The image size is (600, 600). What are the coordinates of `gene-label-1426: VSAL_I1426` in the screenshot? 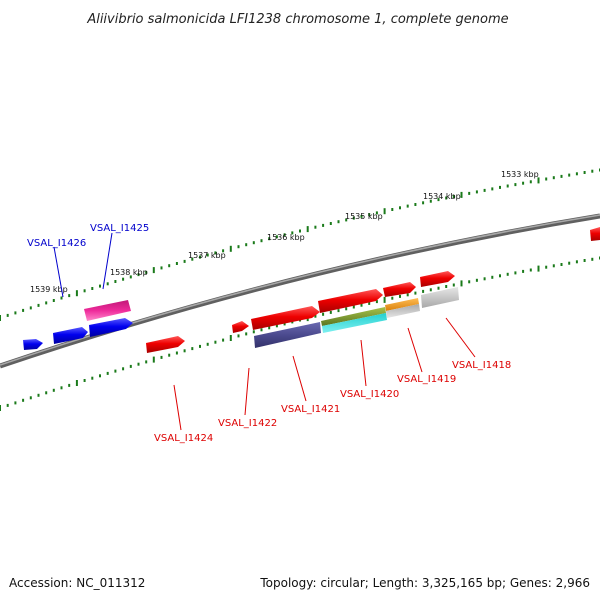 It's located at (56, 243).